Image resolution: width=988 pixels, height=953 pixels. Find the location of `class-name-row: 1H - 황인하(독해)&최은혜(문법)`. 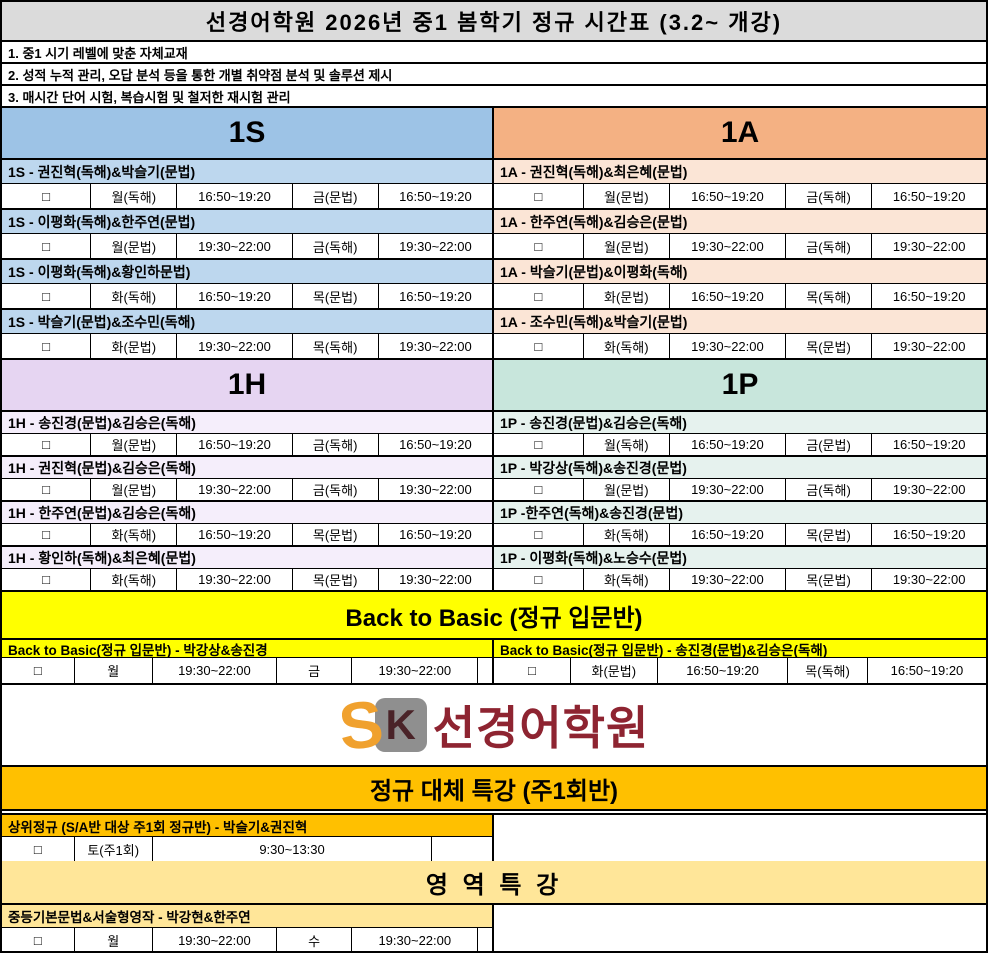

class-name-row: 1H - 황인하(독해)&최은혜(문법) is located at coordinates (247, 558).